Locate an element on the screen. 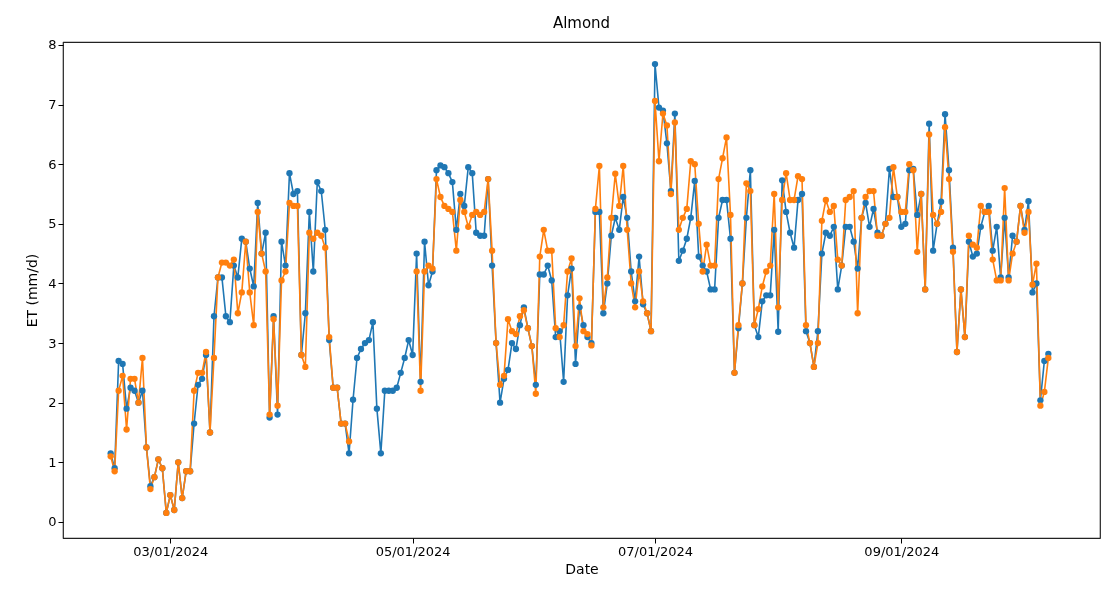  chart-title: Almond is located at coordinates (581, 22).